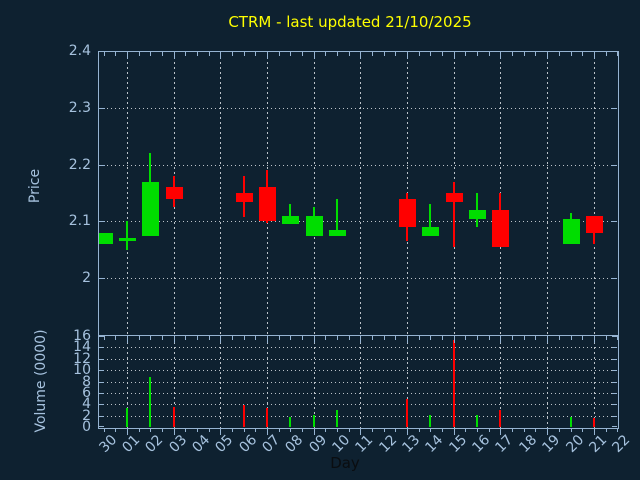  What do you see at coordinates (79, 51) in the screenshot?
I see `price-tick-label: 2.4` at bounding box center [79, 51].